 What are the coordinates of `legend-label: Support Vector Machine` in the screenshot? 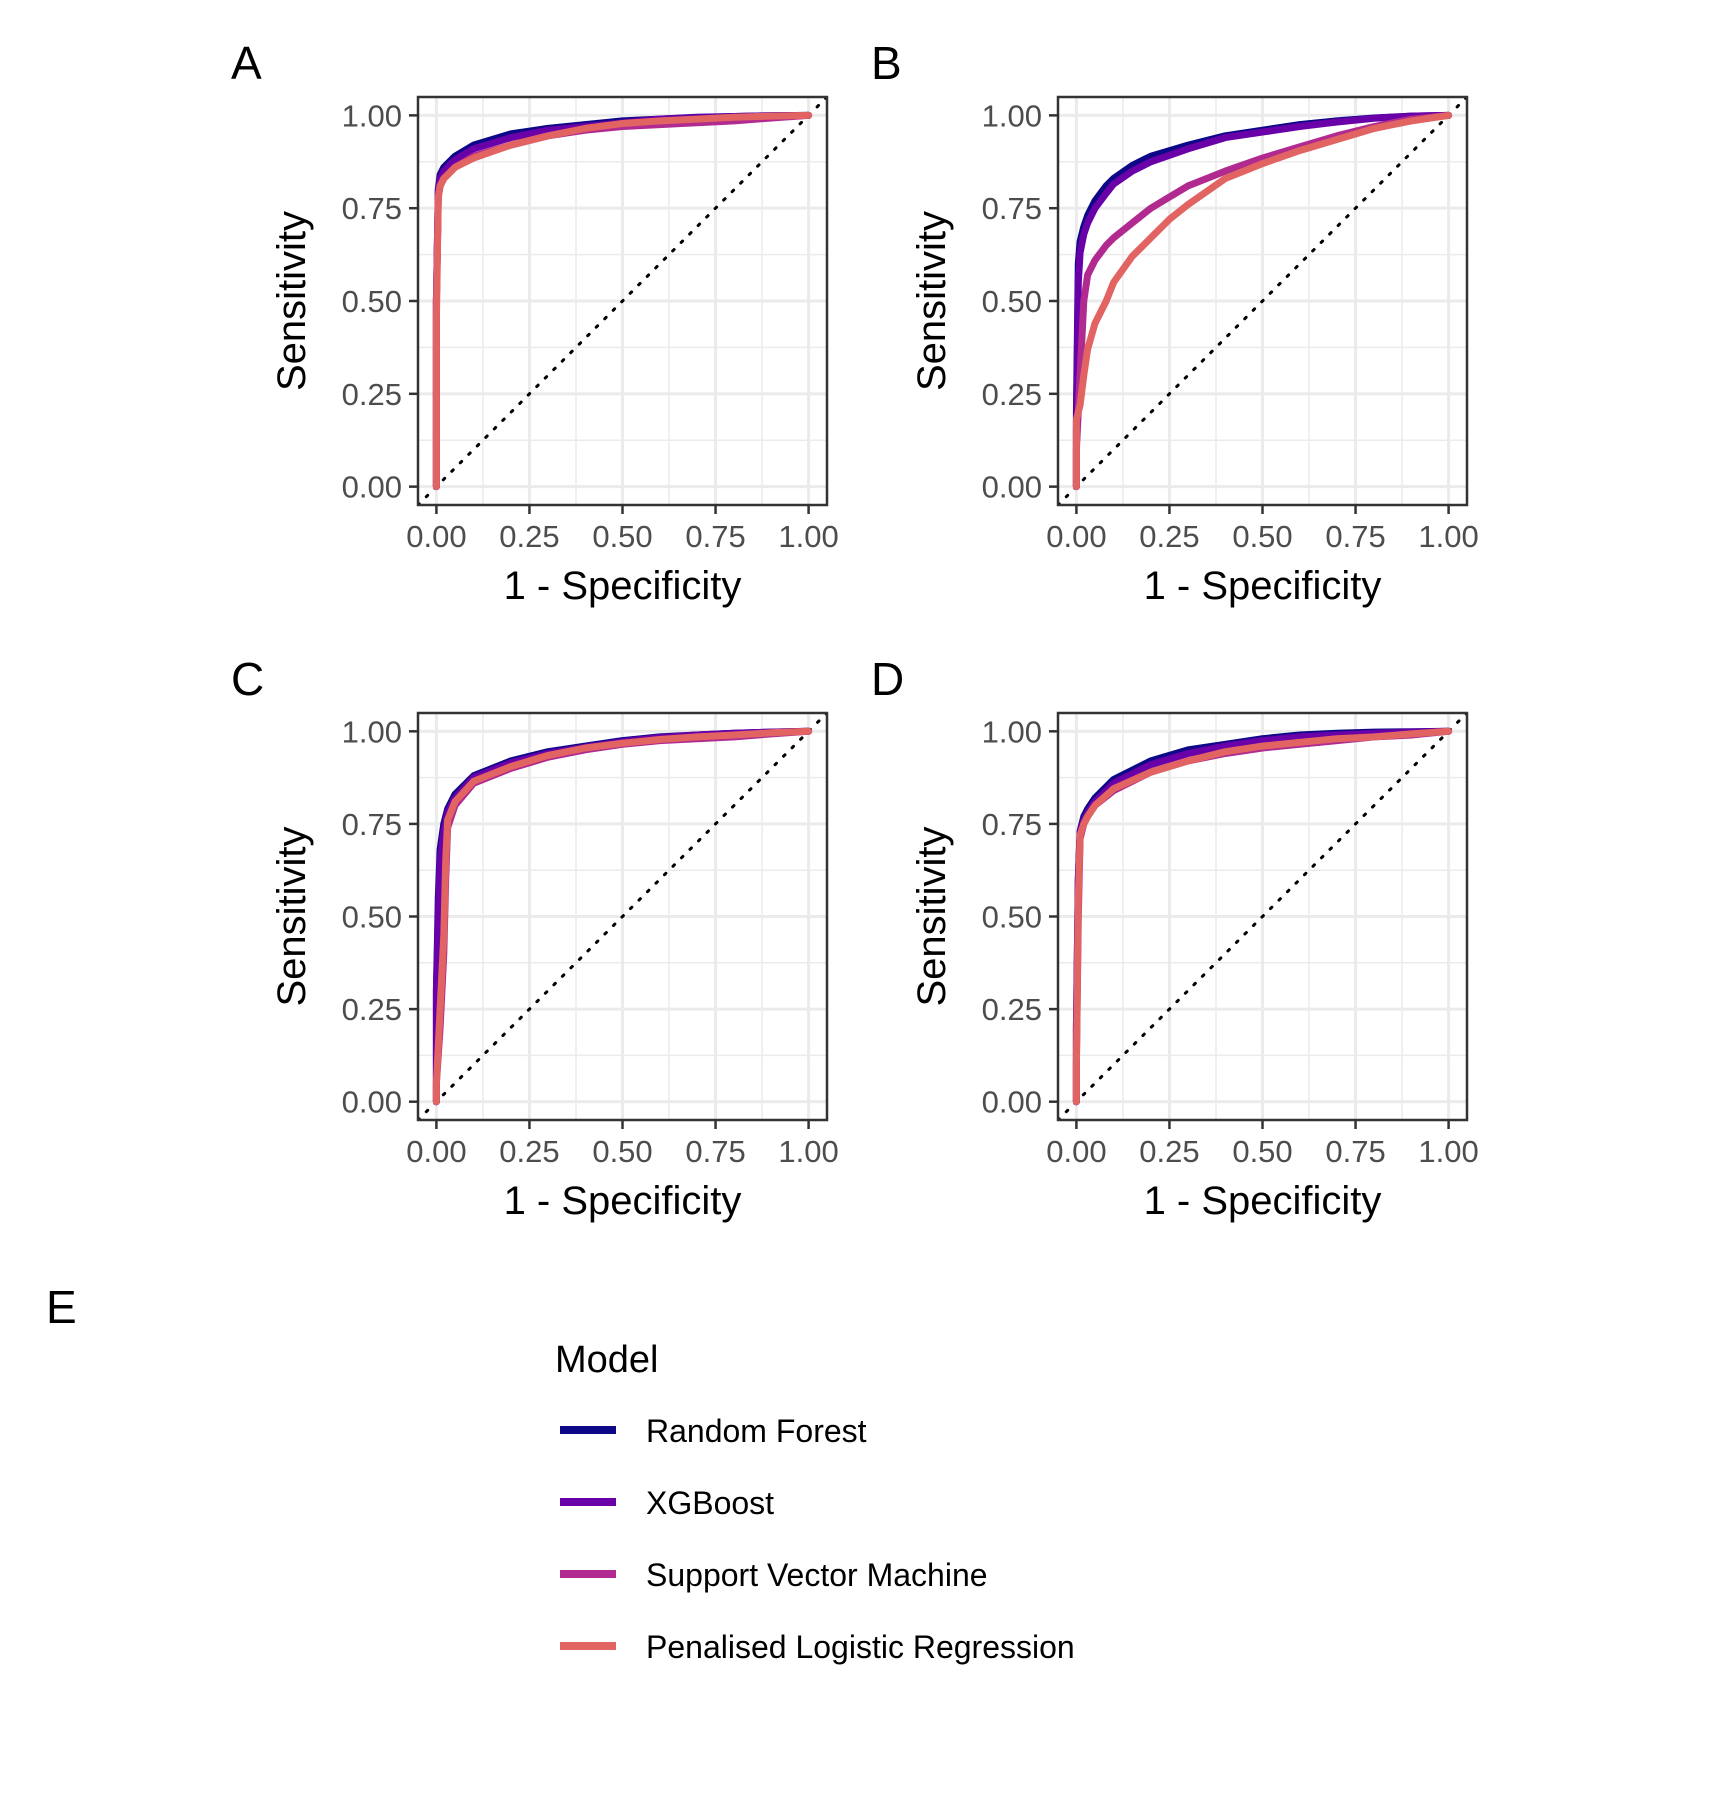 It's located at (817, 1575).